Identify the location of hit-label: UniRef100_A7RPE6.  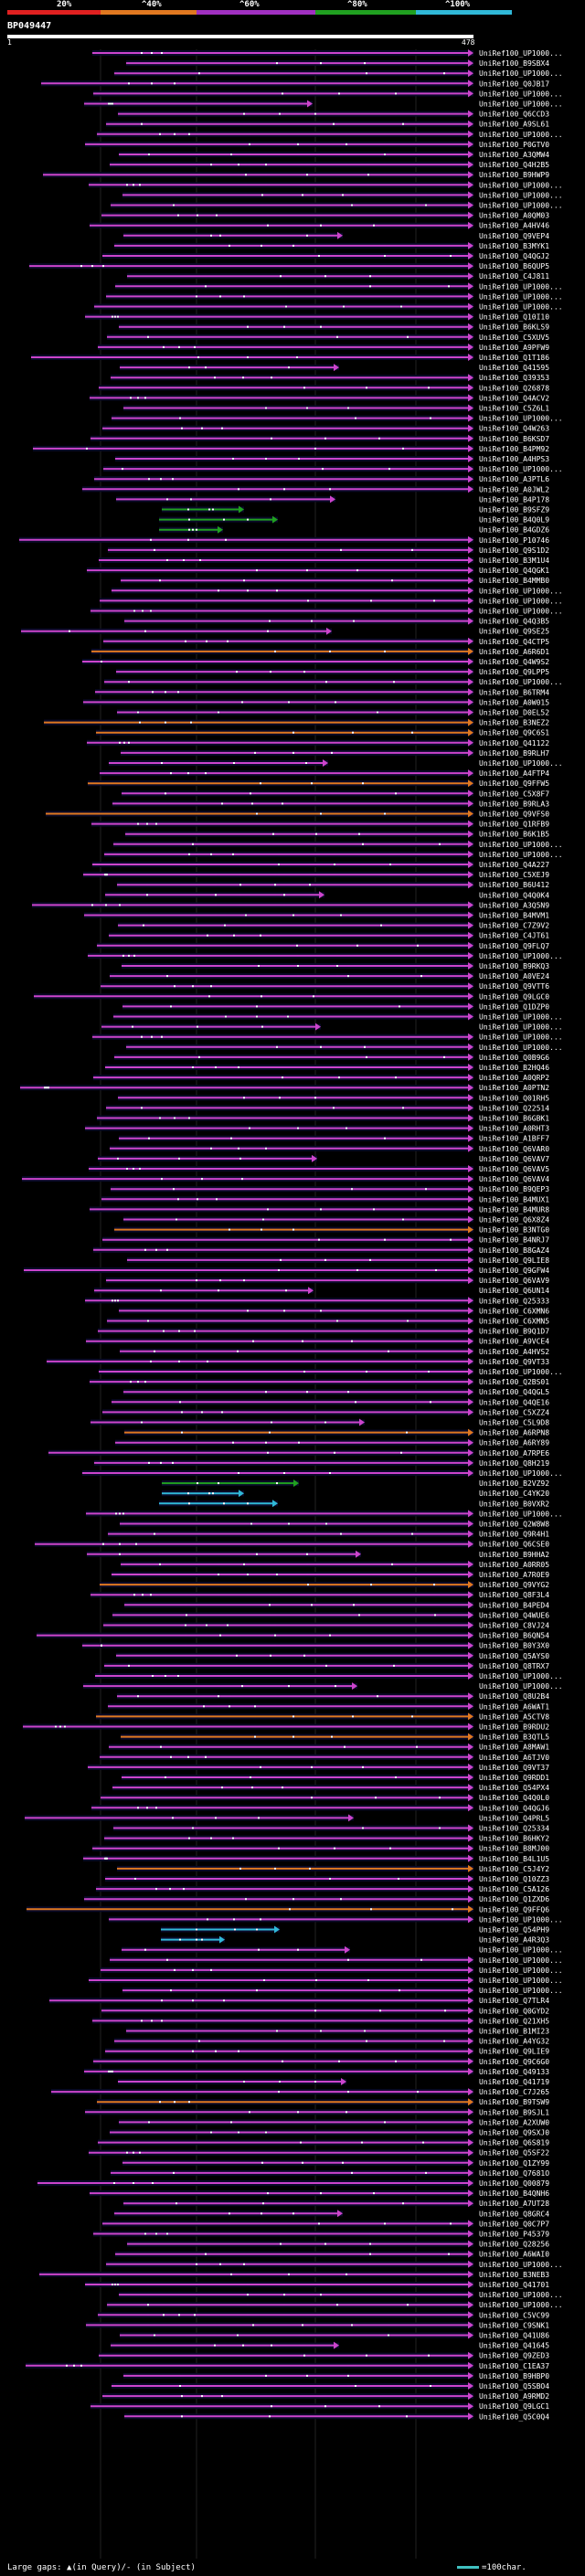
(514, 1453).